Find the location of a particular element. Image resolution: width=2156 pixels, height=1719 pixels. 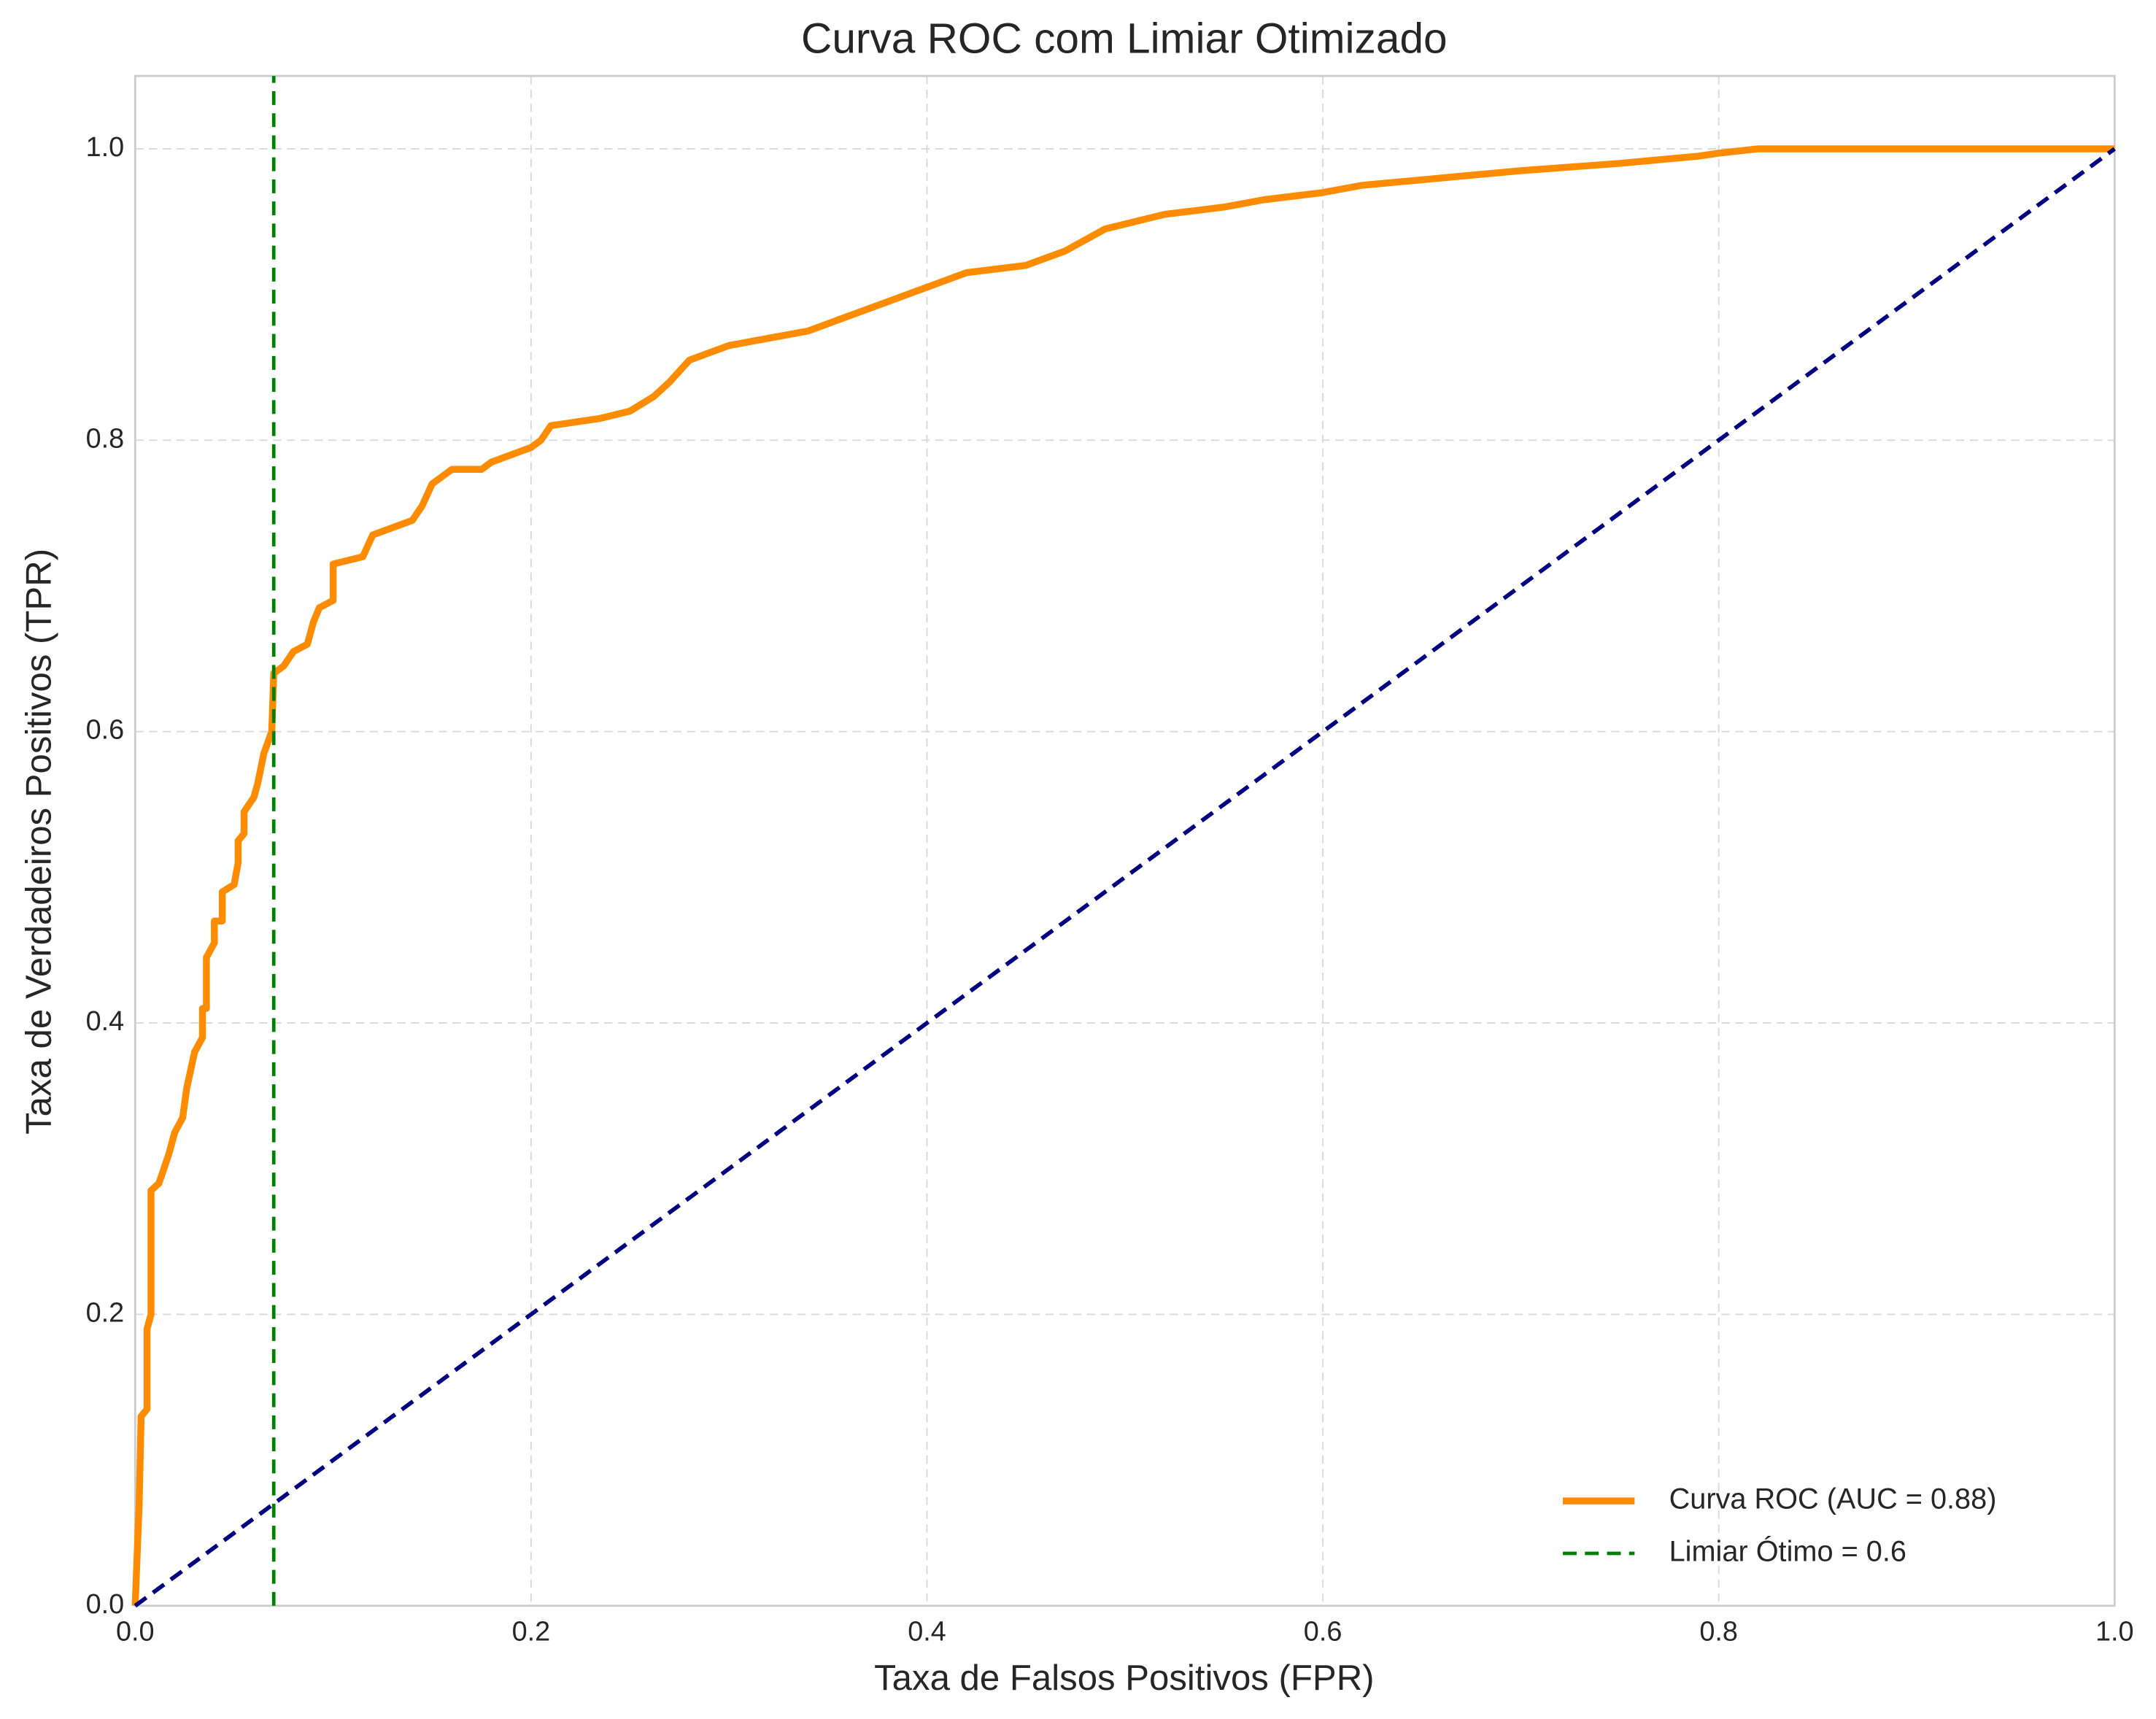

legend-label: Limiar Ótimo = 0.6 is located at coordinates (1787, 1551).